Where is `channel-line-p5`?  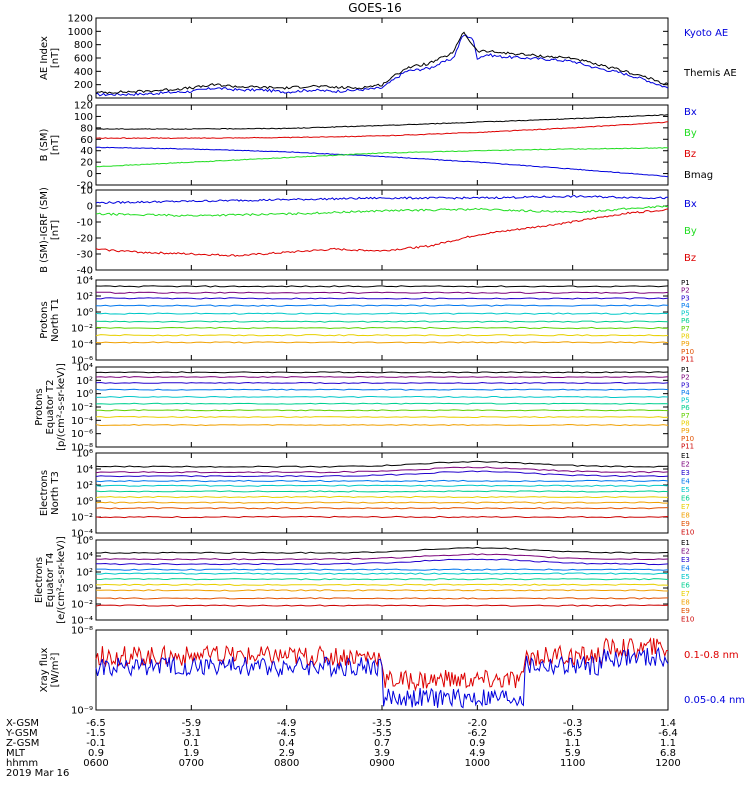 channel-line-p5 is located at coordinates (382, 397).